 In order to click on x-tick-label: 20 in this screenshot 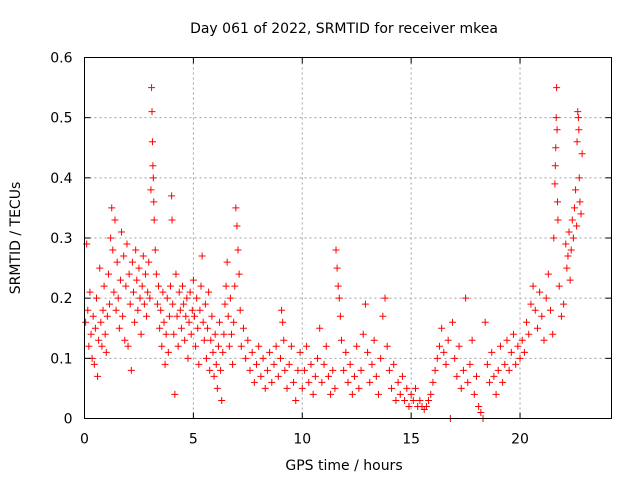, I will do `click(520, 440)`.